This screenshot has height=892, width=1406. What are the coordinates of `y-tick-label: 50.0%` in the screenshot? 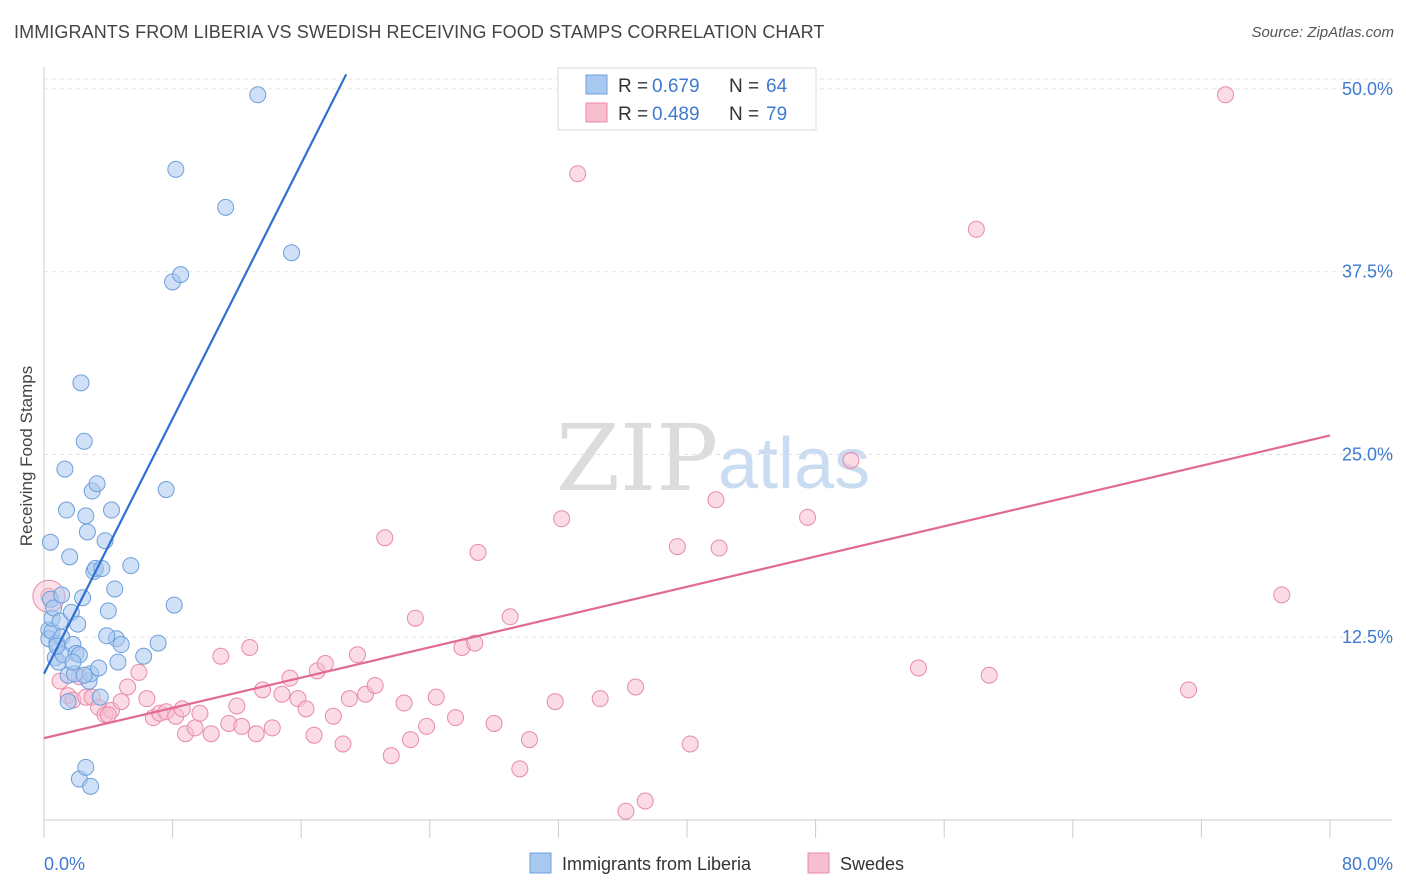 It's located at (1367, 89).